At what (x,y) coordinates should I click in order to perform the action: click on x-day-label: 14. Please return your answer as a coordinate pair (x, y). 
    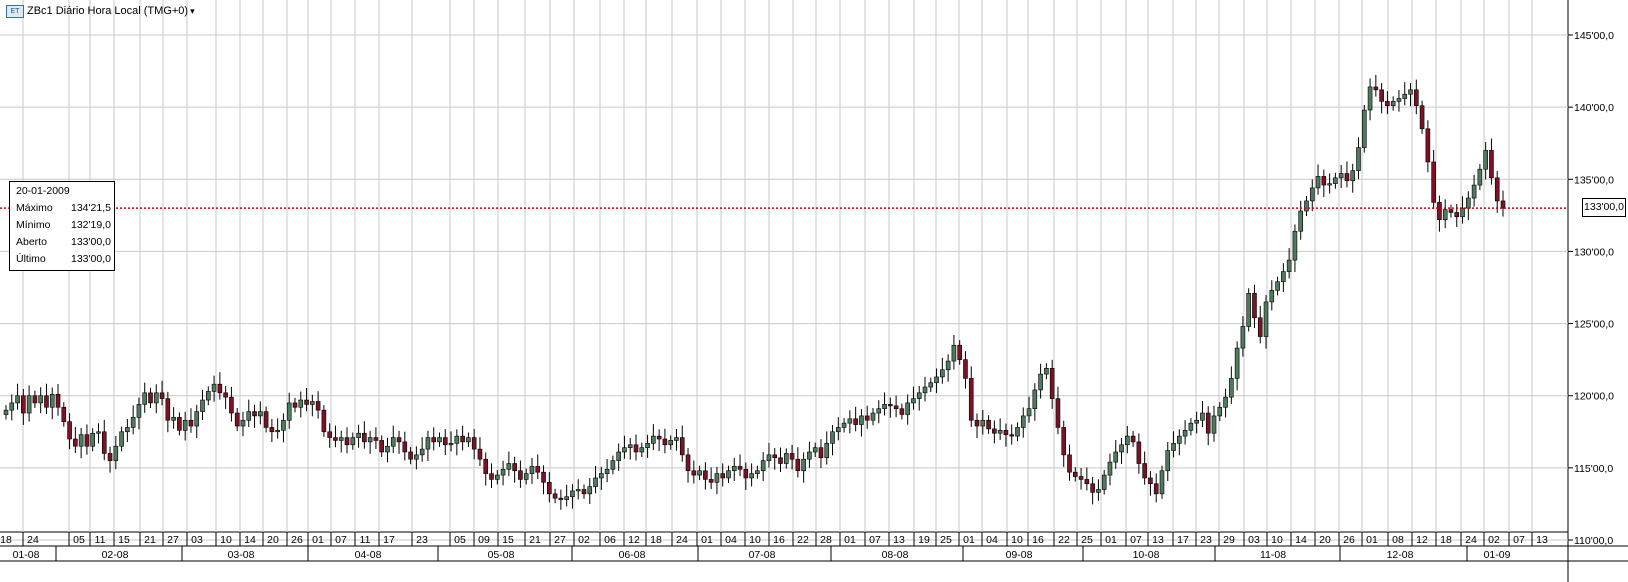
    Looking at the image, I should click on (1301, 540).